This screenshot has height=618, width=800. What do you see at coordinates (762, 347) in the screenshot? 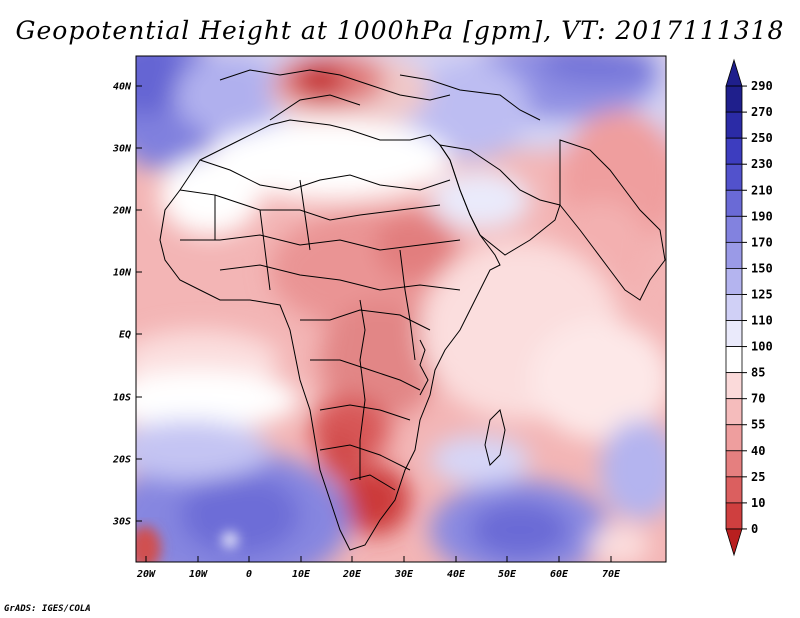
I see `colorbar-label: 100` at bounding box center [762, 347].